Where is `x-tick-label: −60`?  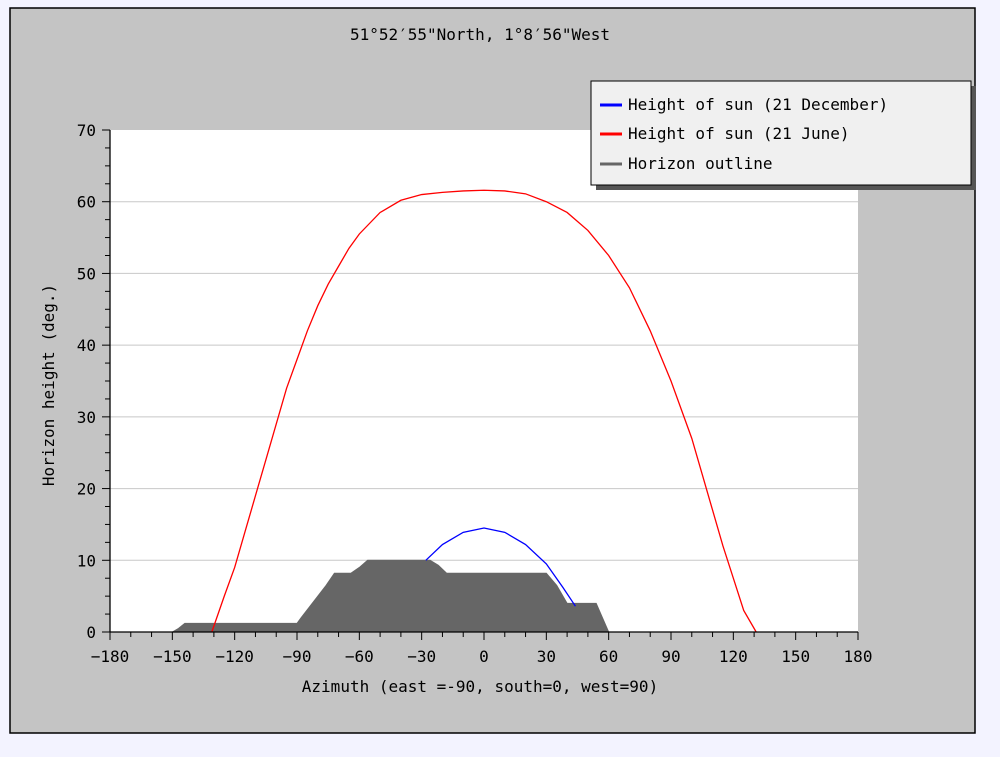 x-tick-label: −60 is located at coordinates (359, 656).